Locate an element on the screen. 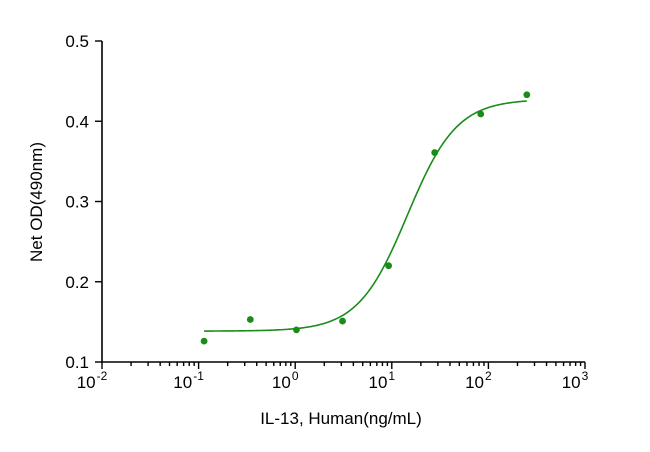  y-tick-label: 0.5 is located at coordinates (77, 41).